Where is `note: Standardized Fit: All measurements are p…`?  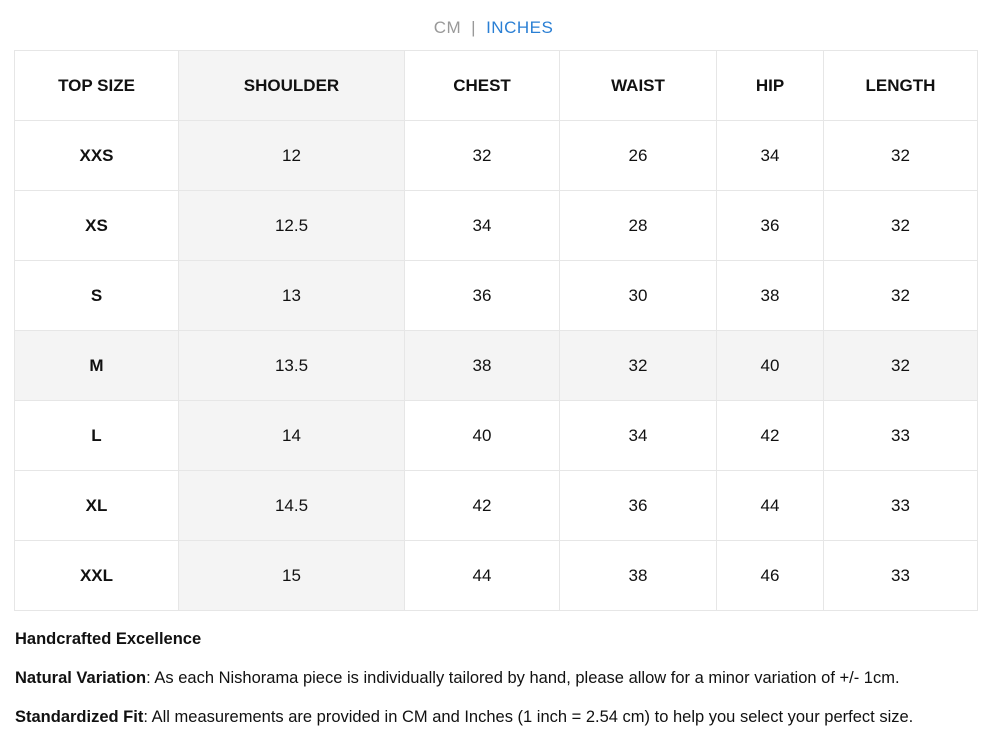
note: Standardized Fit: All measurements are p… is located at coordinates (500, 717).